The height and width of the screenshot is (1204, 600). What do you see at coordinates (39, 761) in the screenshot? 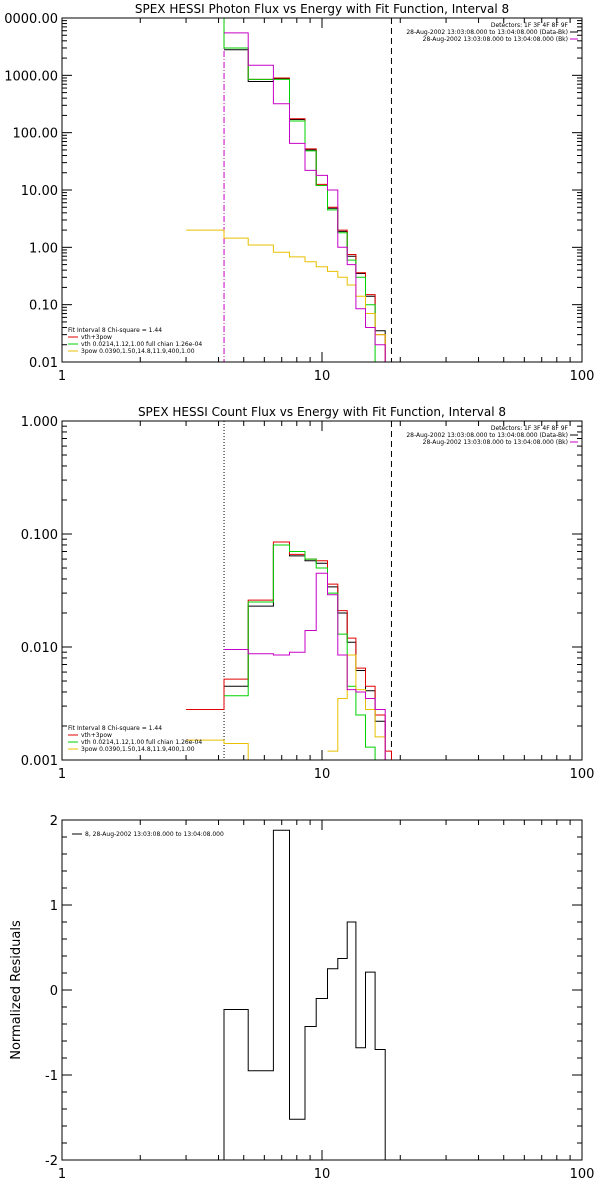
I see `y-tick-label: 0.001` at bounding box center [39, 761].